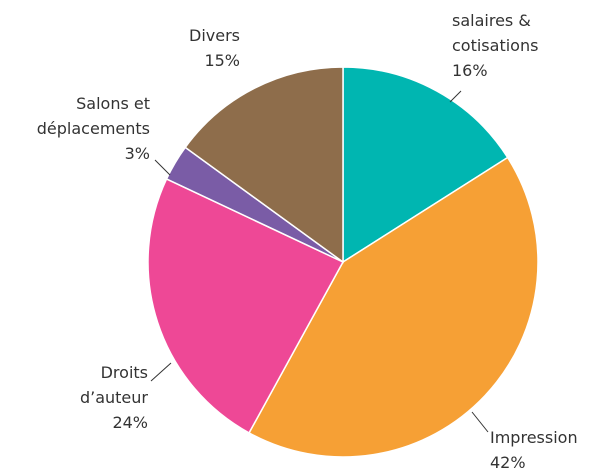 Image resolution: width=594 pixels, height=470 pixels. What do you see at coordinates (222, 60) in the screenshot?
I see `value-label: 15%` at bounding box center [222, 60].